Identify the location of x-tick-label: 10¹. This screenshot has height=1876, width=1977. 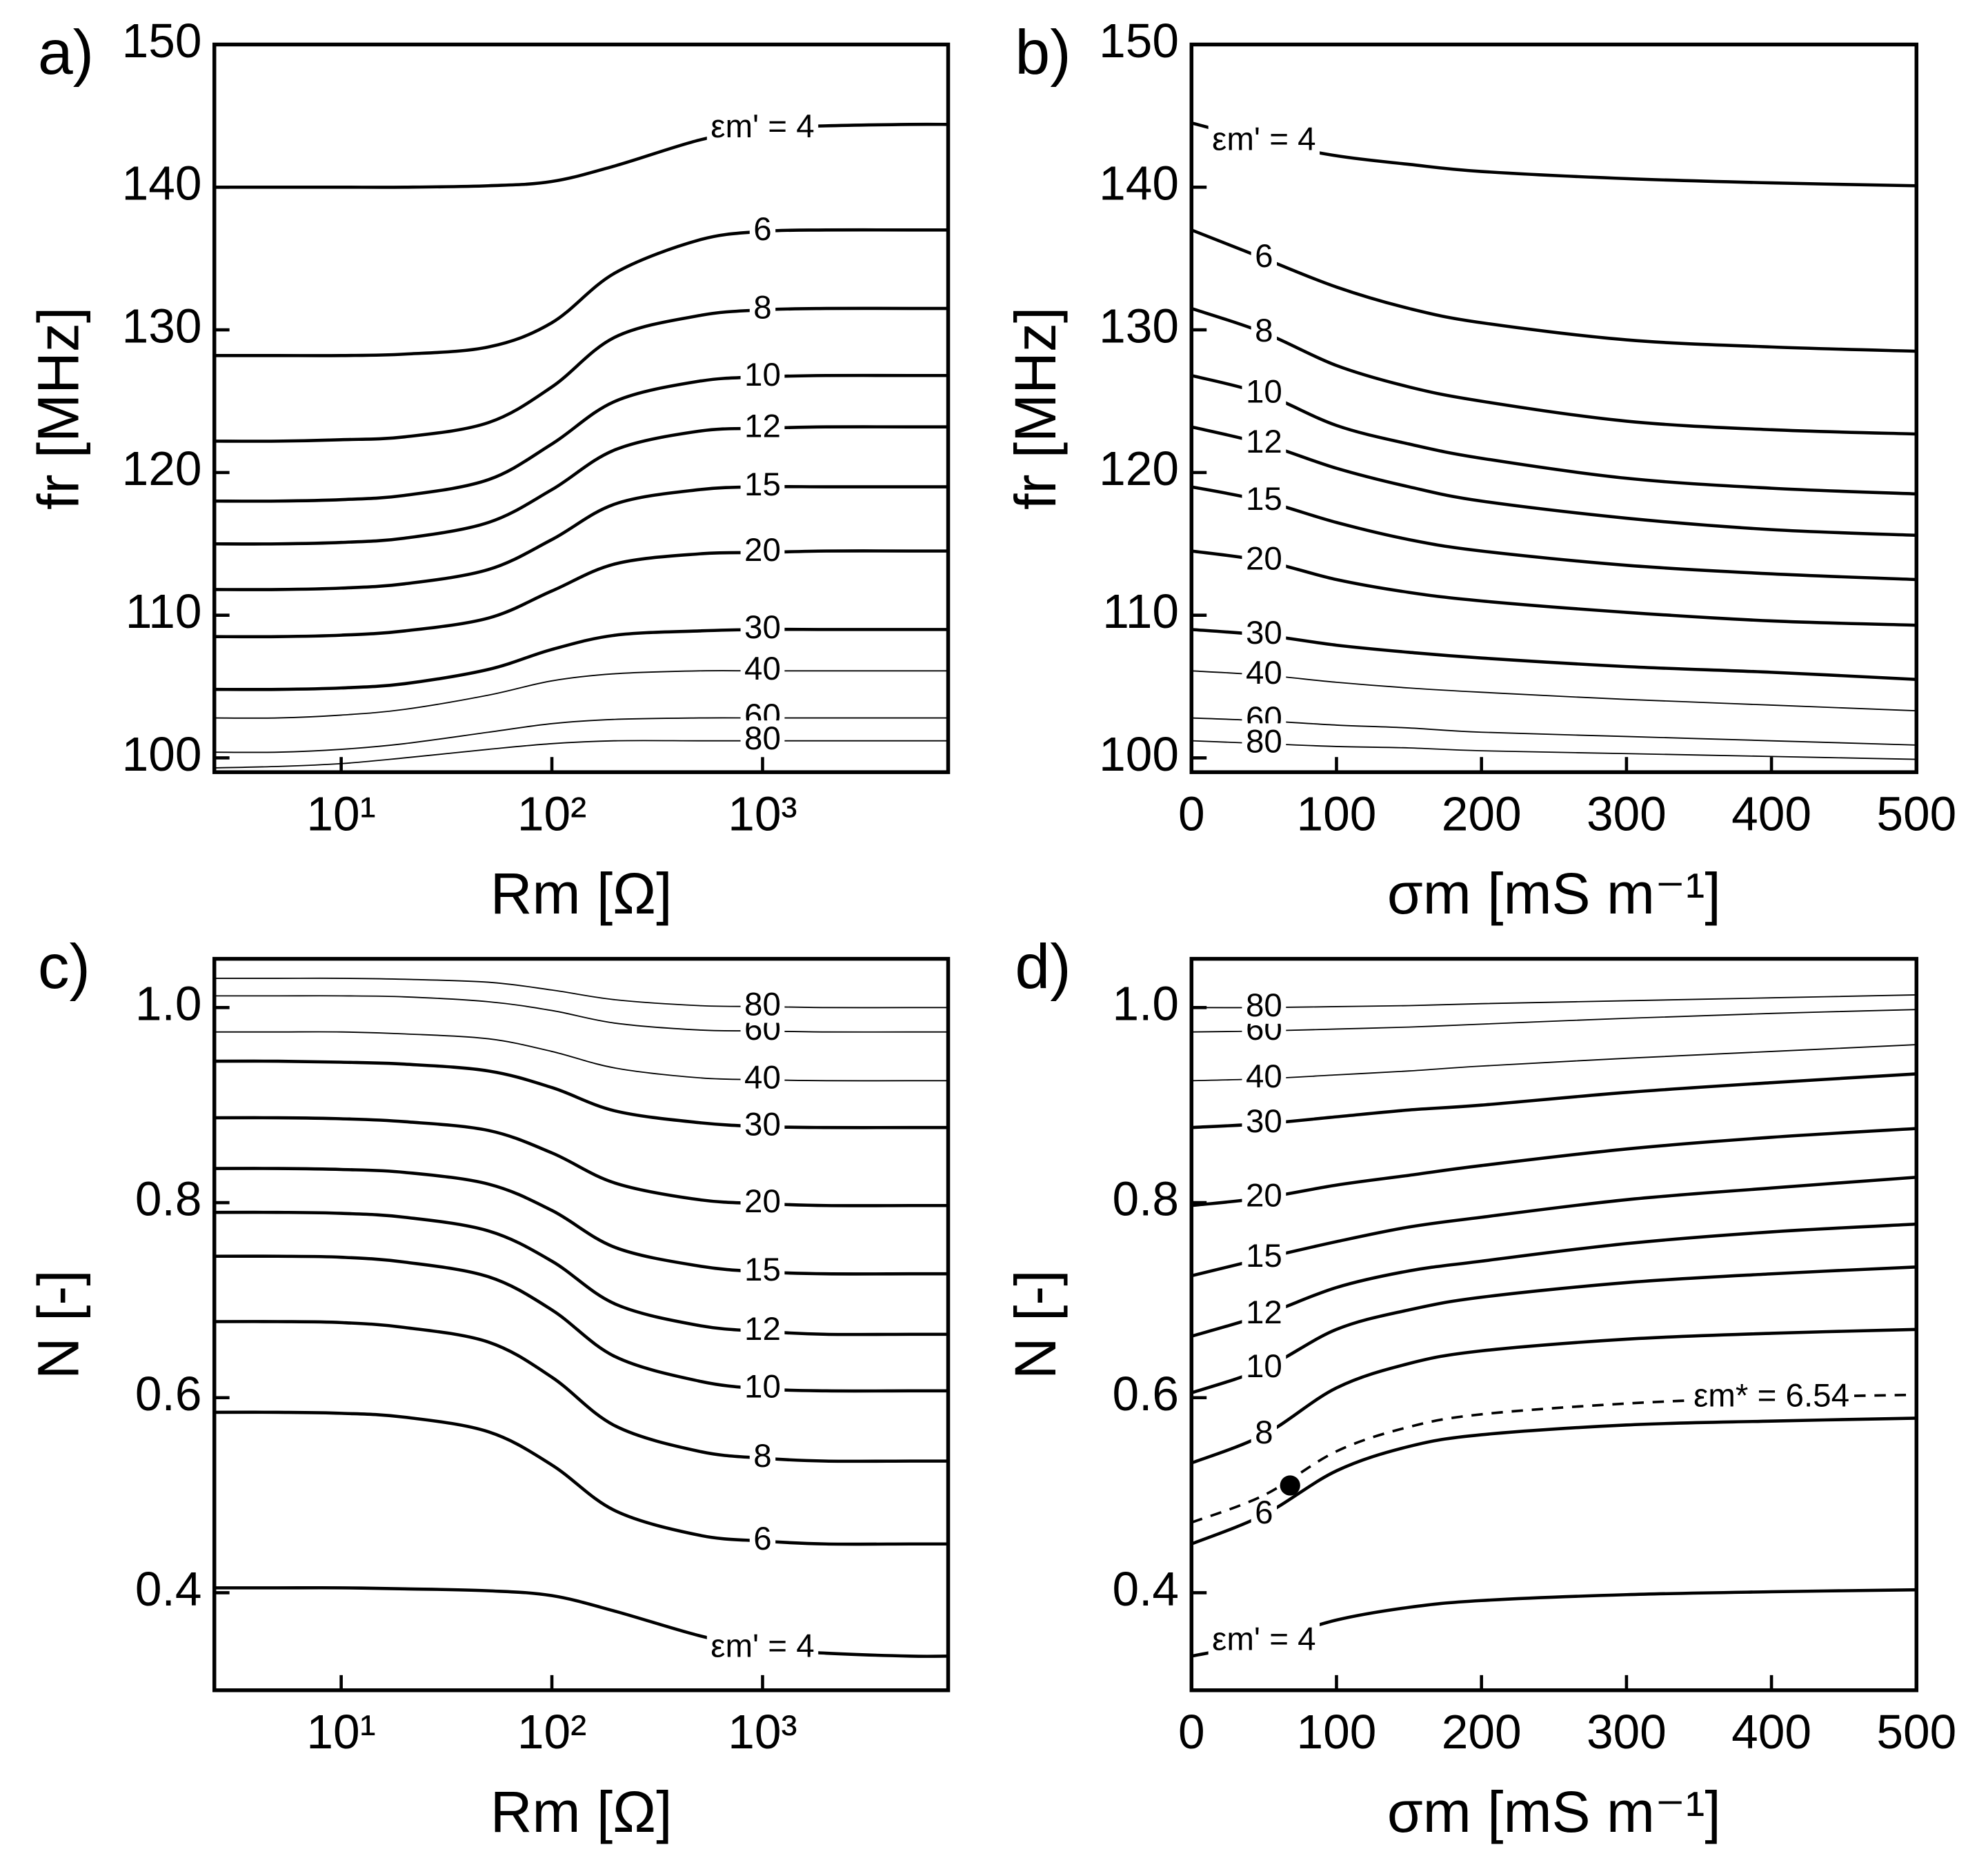
(341, 813).